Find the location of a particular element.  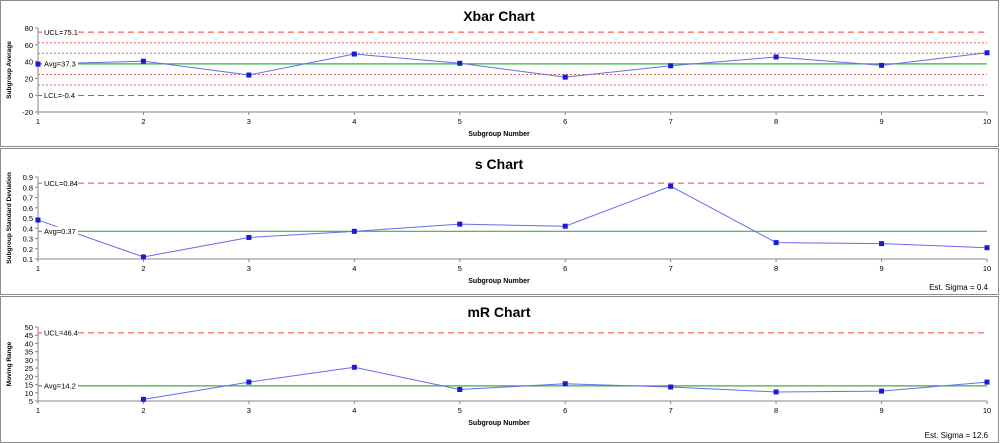

s-x-tick-label: 7 is located at coordinates (671, 268).